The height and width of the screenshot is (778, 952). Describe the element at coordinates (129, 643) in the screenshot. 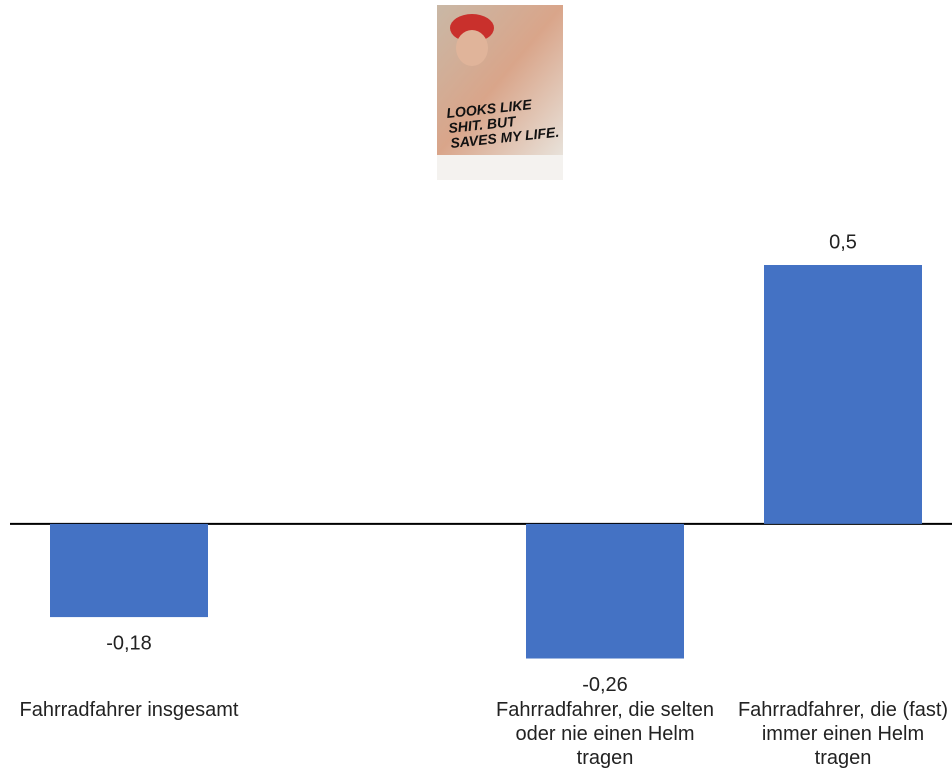

I see `value-label: -0,18` at that location.